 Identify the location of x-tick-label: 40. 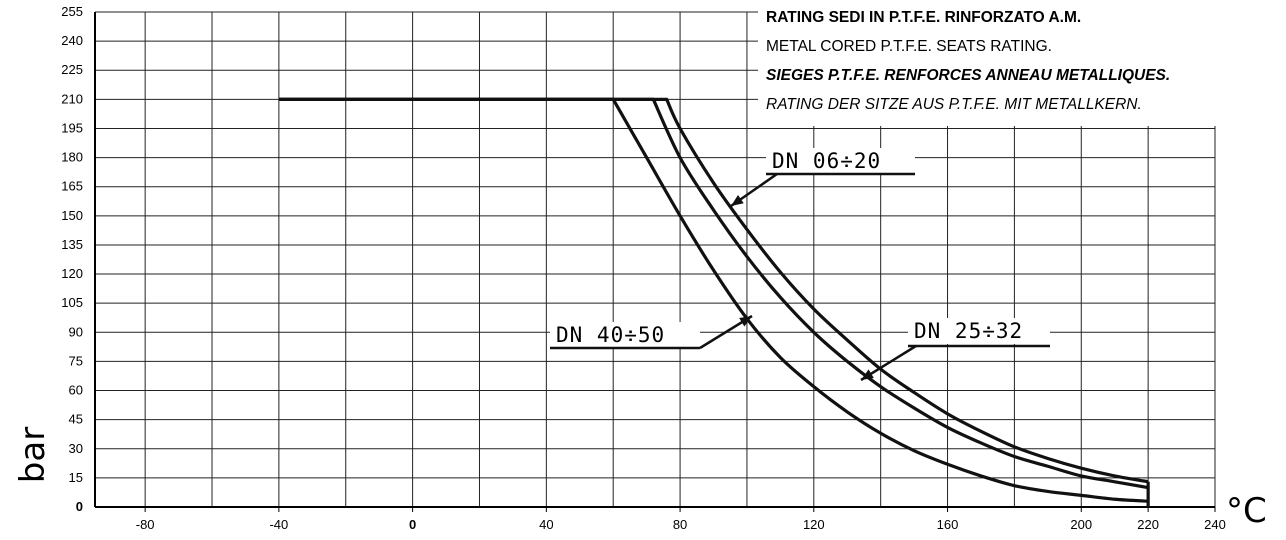
(546, 524).